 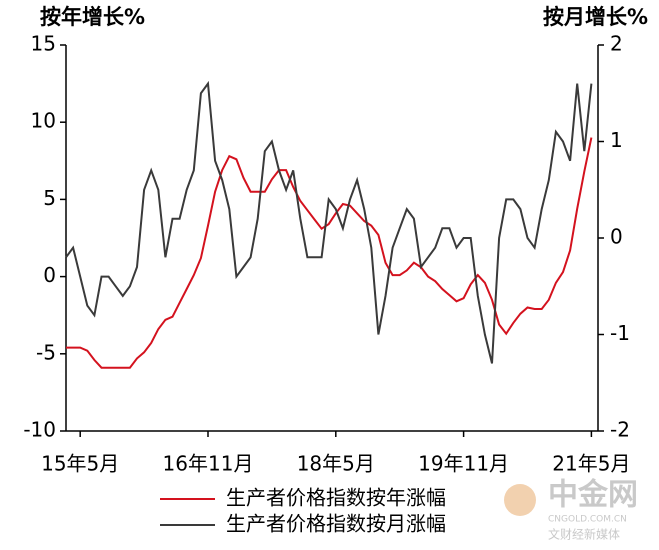 I want to click on y2-tick-label: 0, so click(x=616, y=237).